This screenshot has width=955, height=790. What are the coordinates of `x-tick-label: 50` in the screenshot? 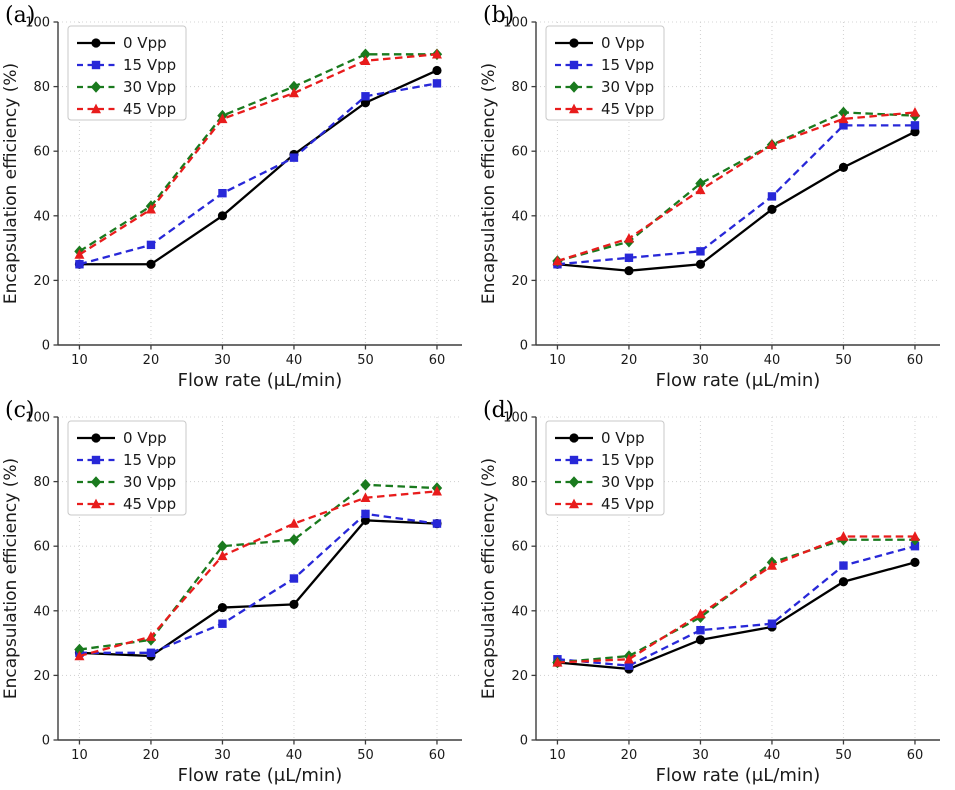 It's located at (843, 360).